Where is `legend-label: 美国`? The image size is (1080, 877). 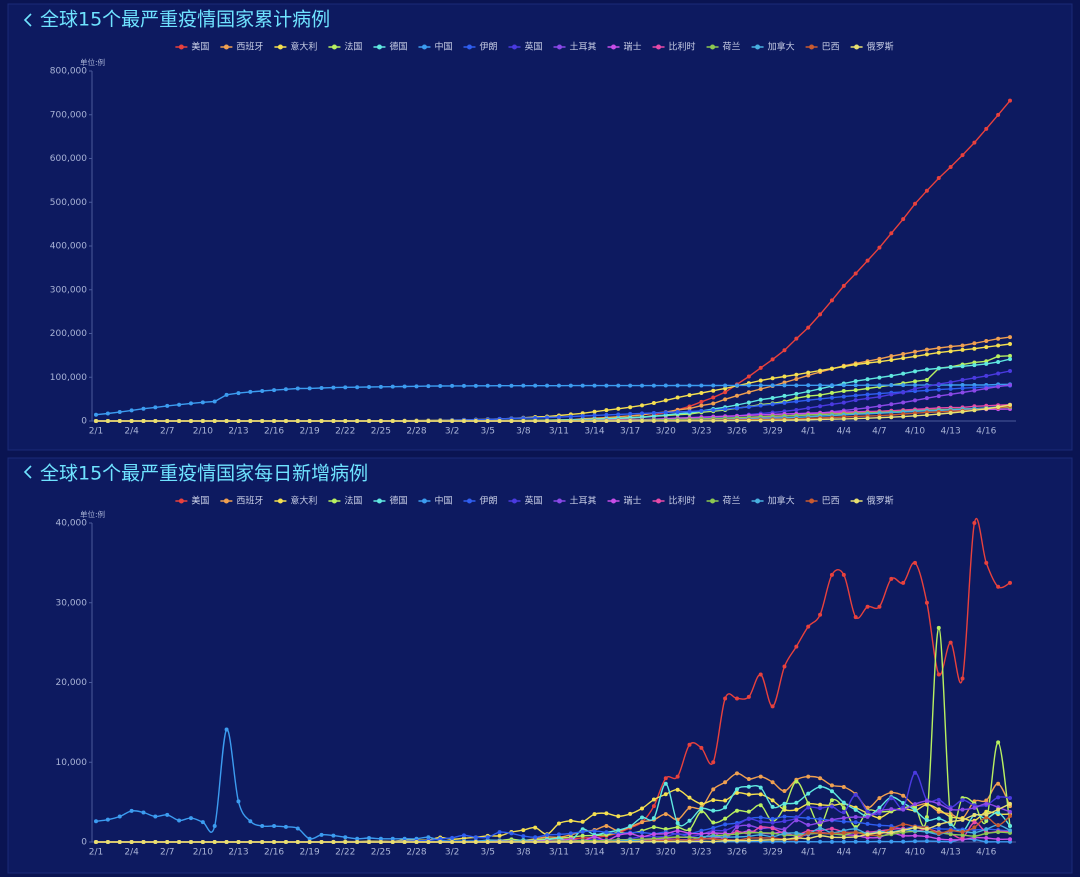
legend-label: 美国 is located at coordinates (200, 47).